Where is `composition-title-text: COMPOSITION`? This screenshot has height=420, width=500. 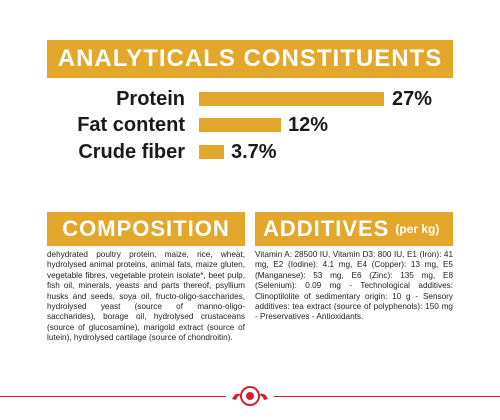
composition-title-text: COMPOSITION is located at coordinates (146, 228).